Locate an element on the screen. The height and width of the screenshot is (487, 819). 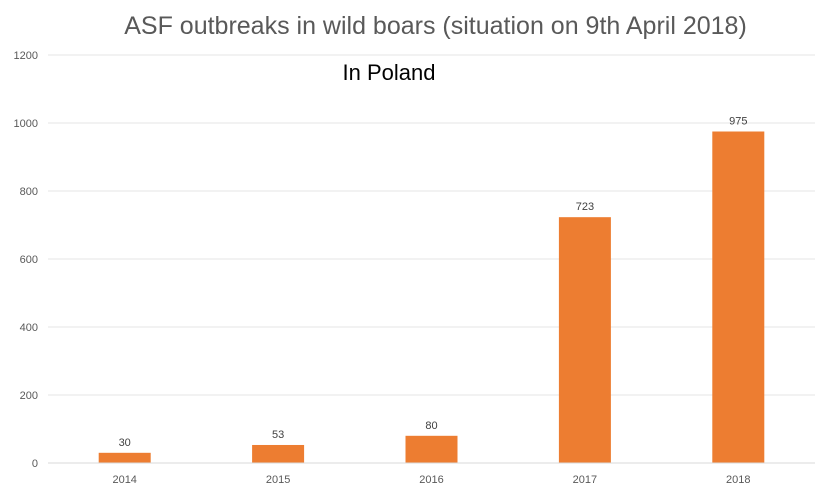
data-label: 53 is located at coordinates (278, 435).